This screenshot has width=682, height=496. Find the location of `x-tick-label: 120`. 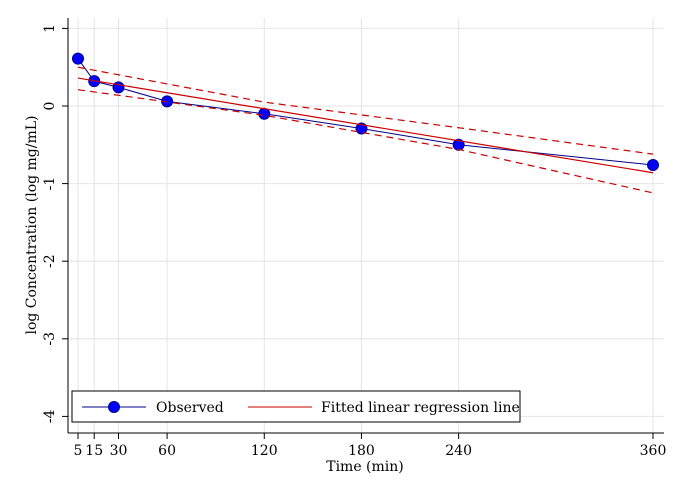

x-tick-label: 120 is located at coordinates (264, 451).